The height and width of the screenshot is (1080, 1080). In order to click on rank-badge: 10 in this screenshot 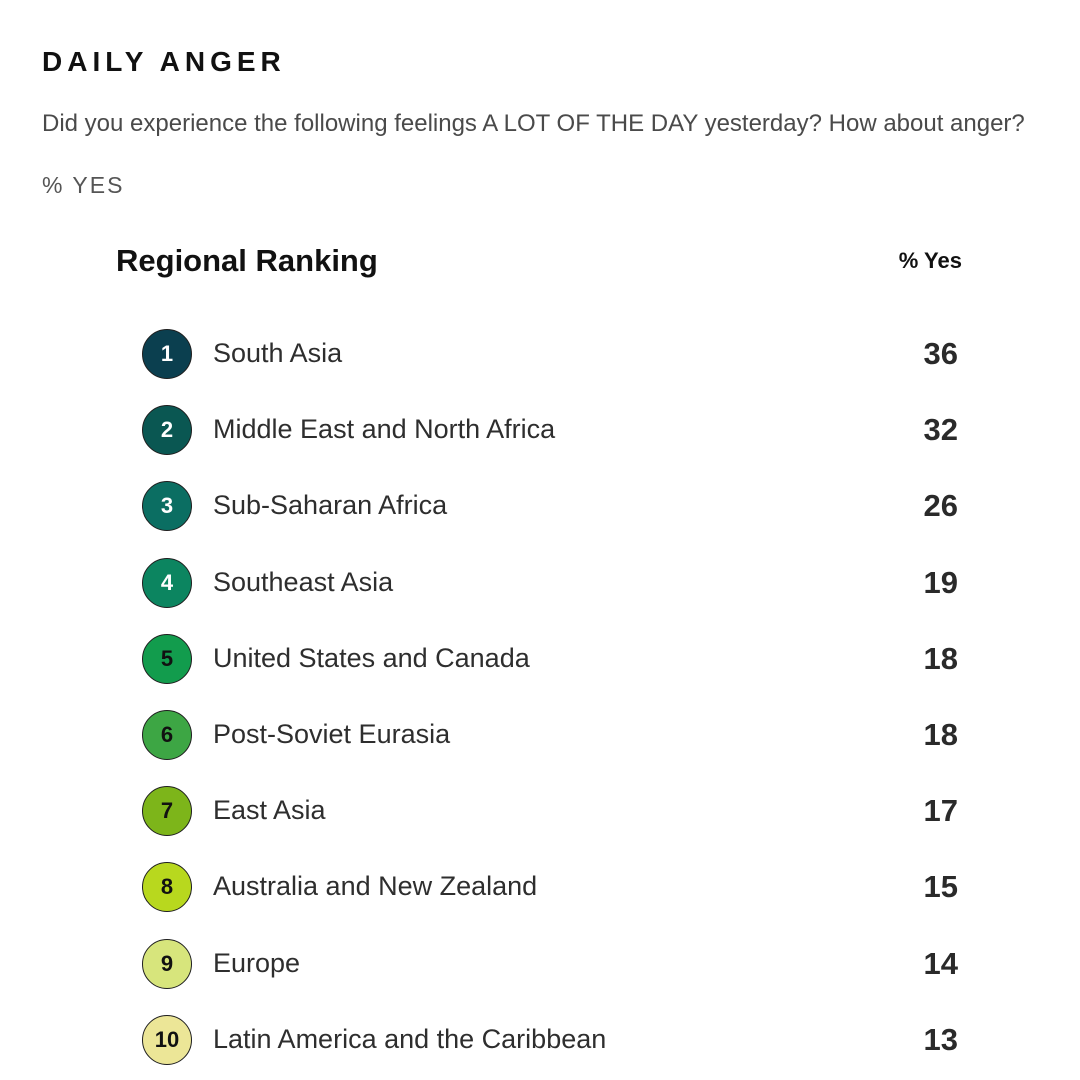, I will do `click(167, 1039)`.